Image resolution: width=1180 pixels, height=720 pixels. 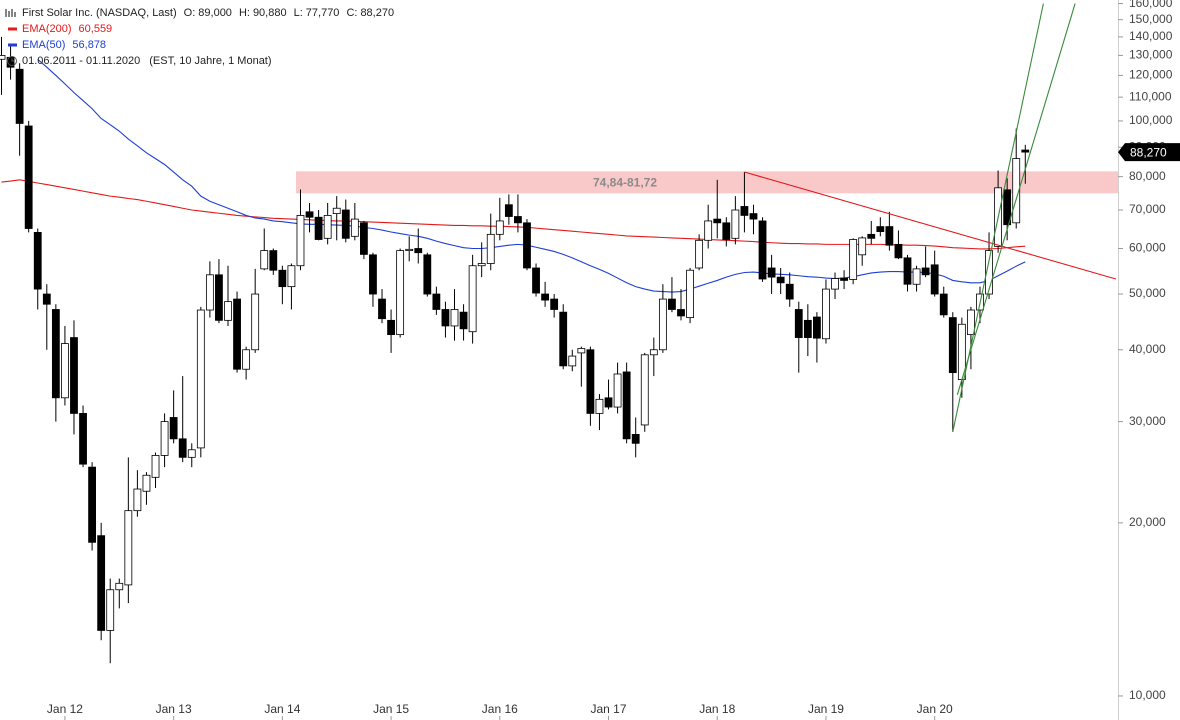 I want to click on y-tick-label: 160,000, so click(x=1151, y=5).